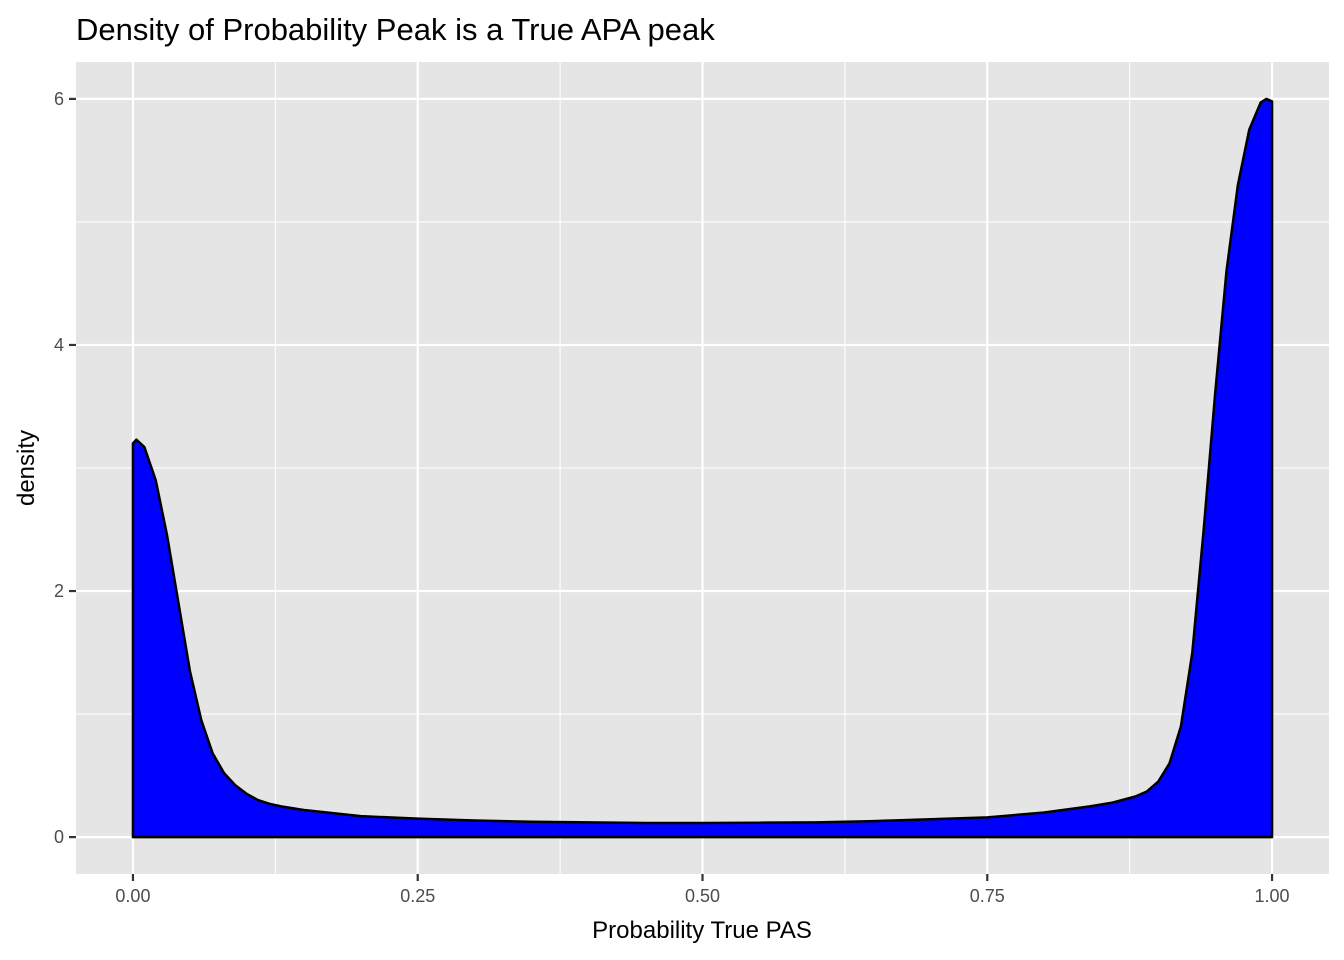 The height and width of the screenshot is (960, 1344). Describe the element at coordinates (132, 896) in the screenshot. I see `x-tick-label: 0.00` at that location.